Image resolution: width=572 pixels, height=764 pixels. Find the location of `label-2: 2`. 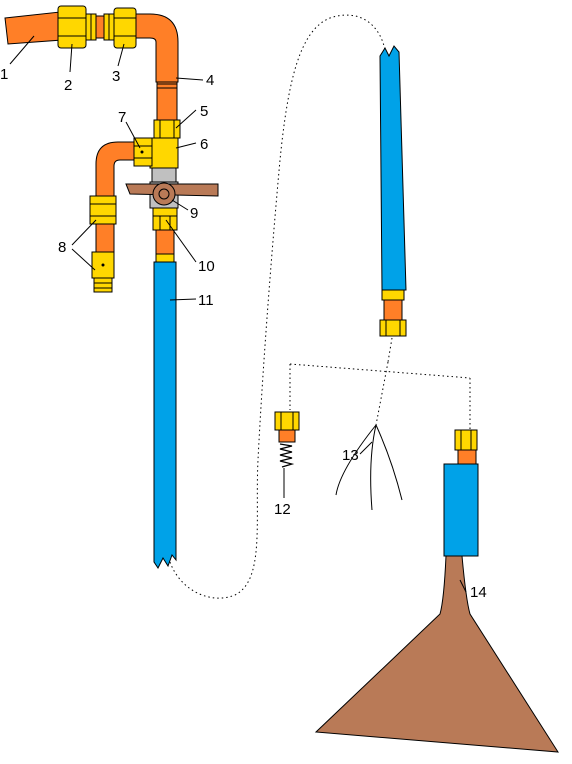

label-2: 2 is located at coordinates (68, 85).